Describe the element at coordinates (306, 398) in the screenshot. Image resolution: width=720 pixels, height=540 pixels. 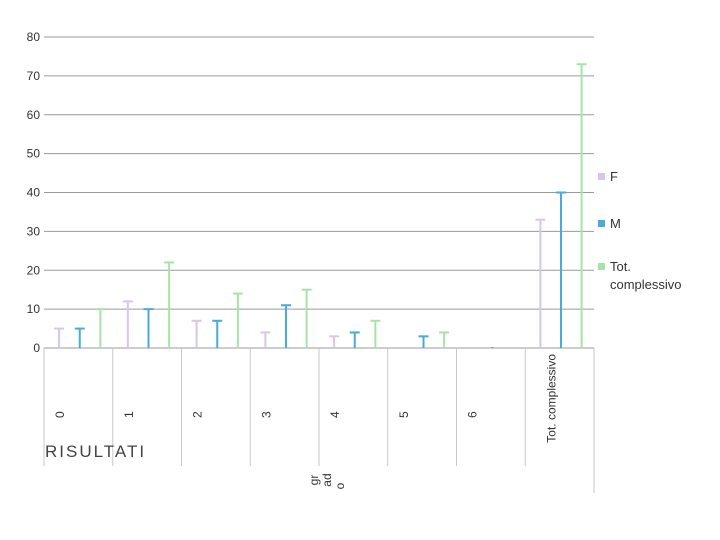
I see `x-axis-ticks: 0 1 2 3 4 5 6 Tot. complessivo` at that location.